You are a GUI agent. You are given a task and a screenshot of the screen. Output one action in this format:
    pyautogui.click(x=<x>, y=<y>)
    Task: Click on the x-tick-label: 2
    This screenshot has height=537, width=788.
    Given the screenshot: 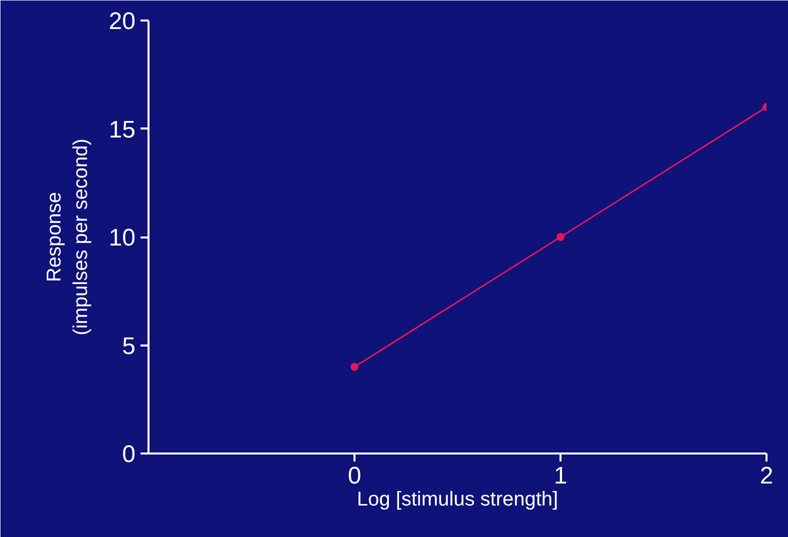 What is the action you would take?
    pyautogui.click(x=767, y=476)
    